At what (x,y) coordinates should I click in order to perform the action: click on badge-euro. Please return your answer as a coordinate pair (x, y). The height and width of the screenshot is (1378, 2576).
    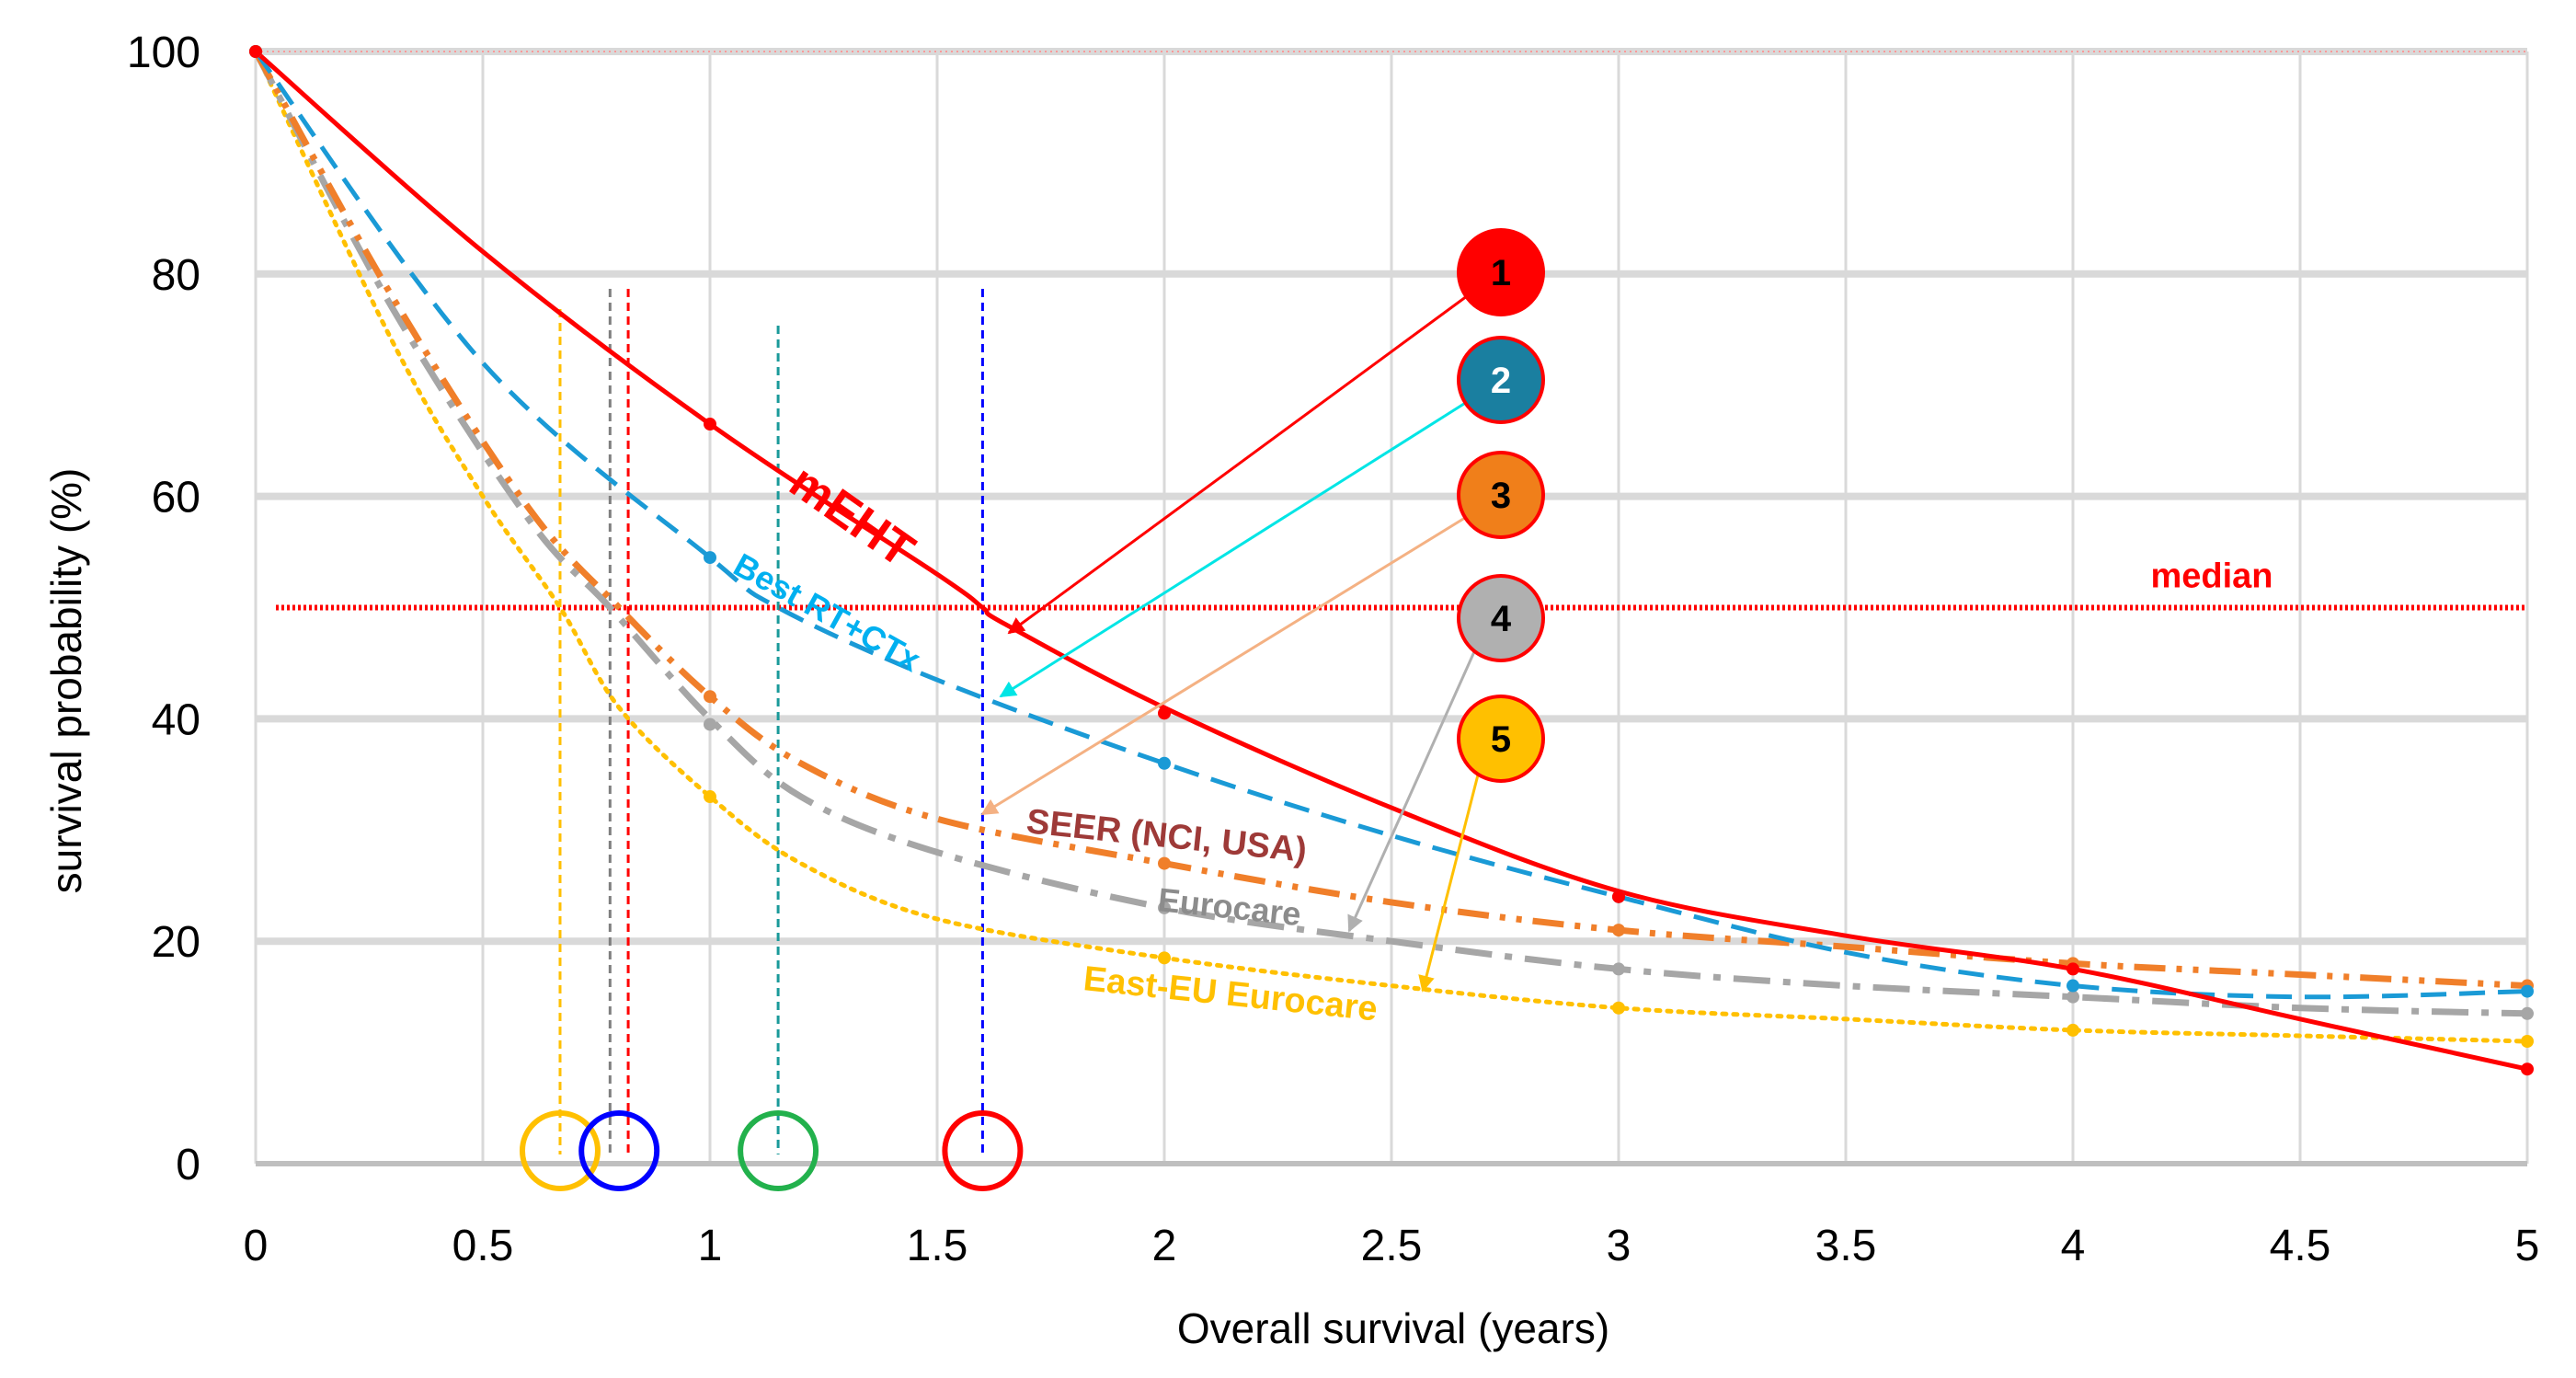
    Looking at the image, I should click on (1501, 618).